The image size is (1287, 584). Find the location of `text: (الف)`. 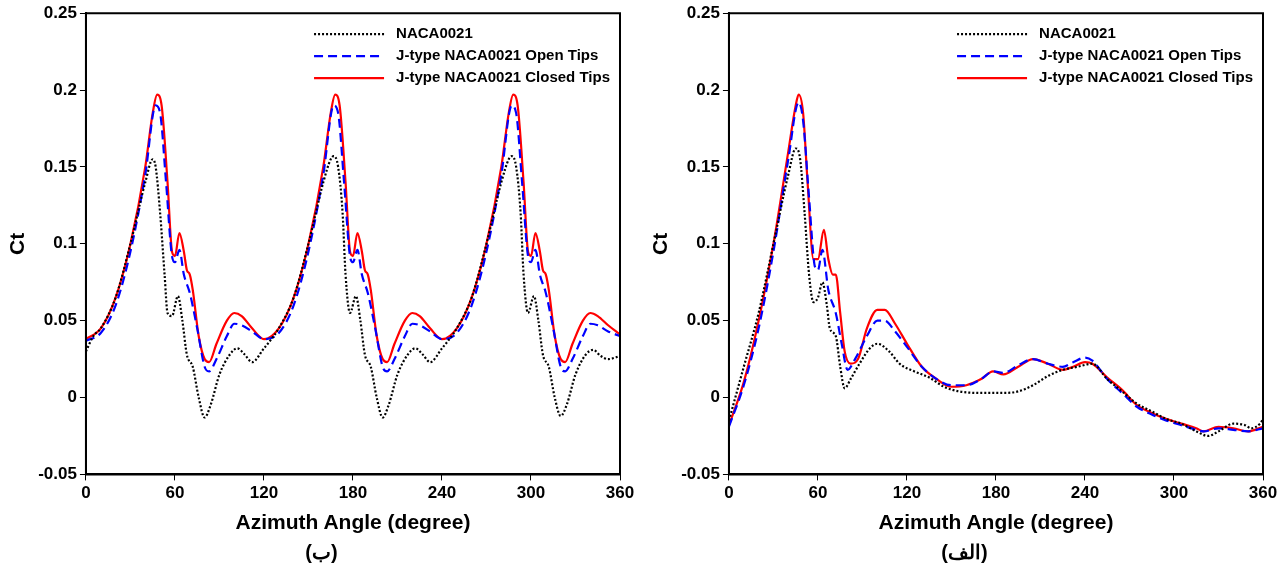

text: (الف) is located at coordinates (964, 552).